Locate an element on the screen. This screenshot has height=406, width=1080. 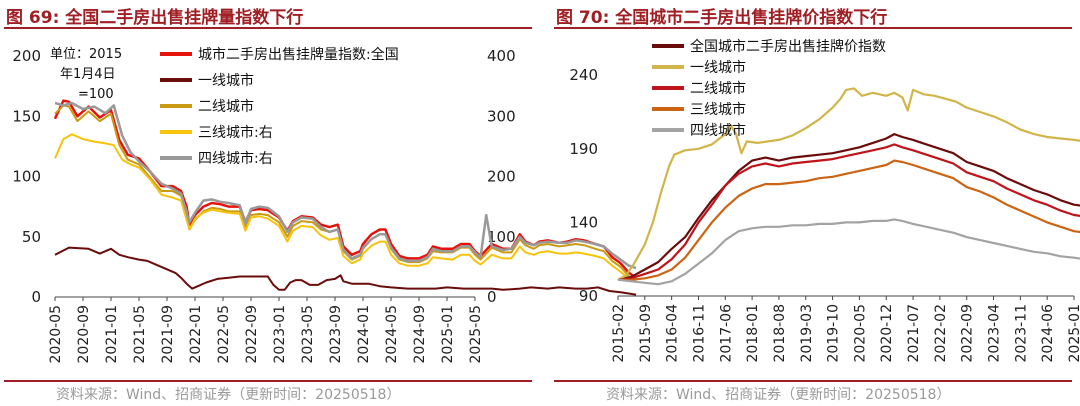
y-tick-label-left: 200 is located at coordinates (26, 56).